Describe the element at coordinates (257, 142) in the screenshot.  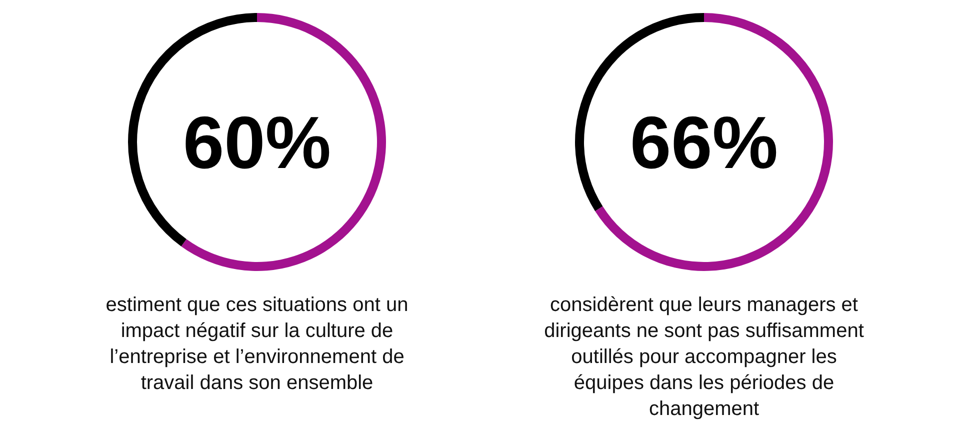
I see `text: 60%` at that location.